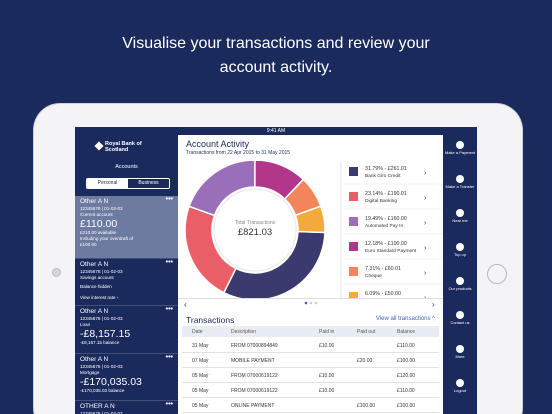 This screenshot has height=414, width=552. I want to click on column-header: Balance, so click(406, 332).